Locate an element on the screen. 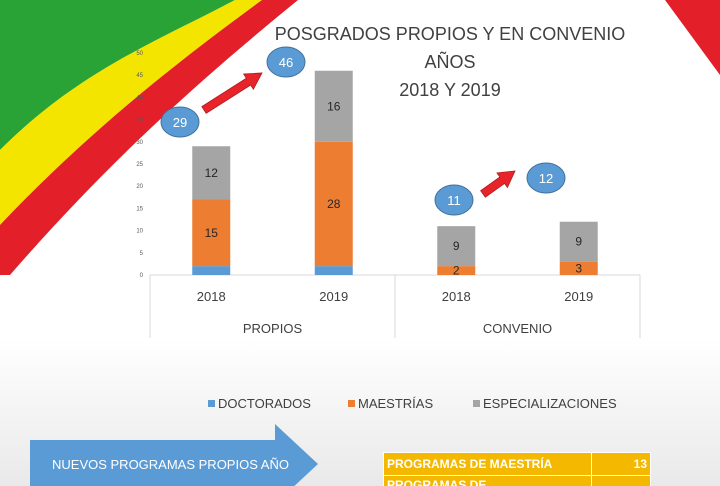 Image resolution: width=720 pixels, height=486 pixels. data-label: 28 is located at coordinates (334, 204).